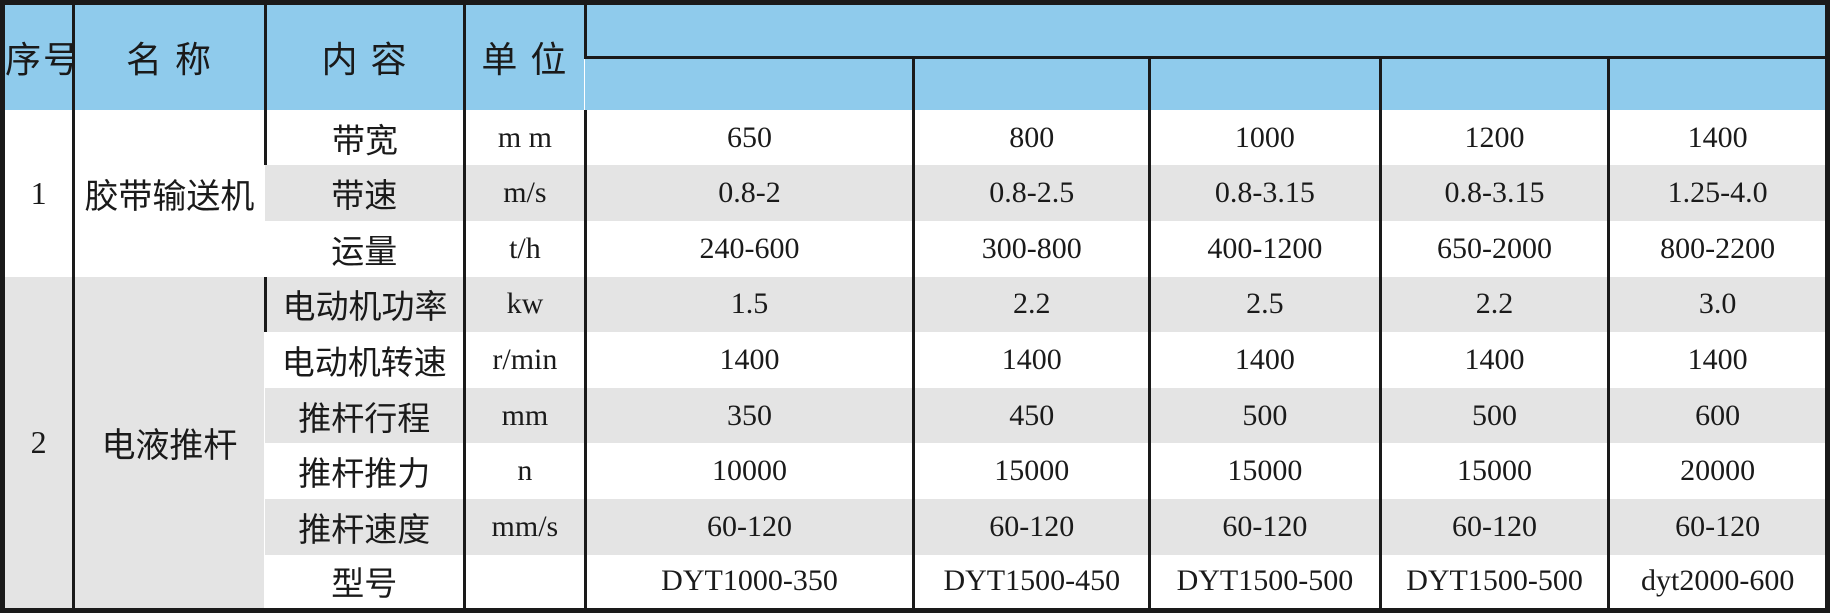  I want to click on value-cell: DYT1500-450, so click(1031, 582).